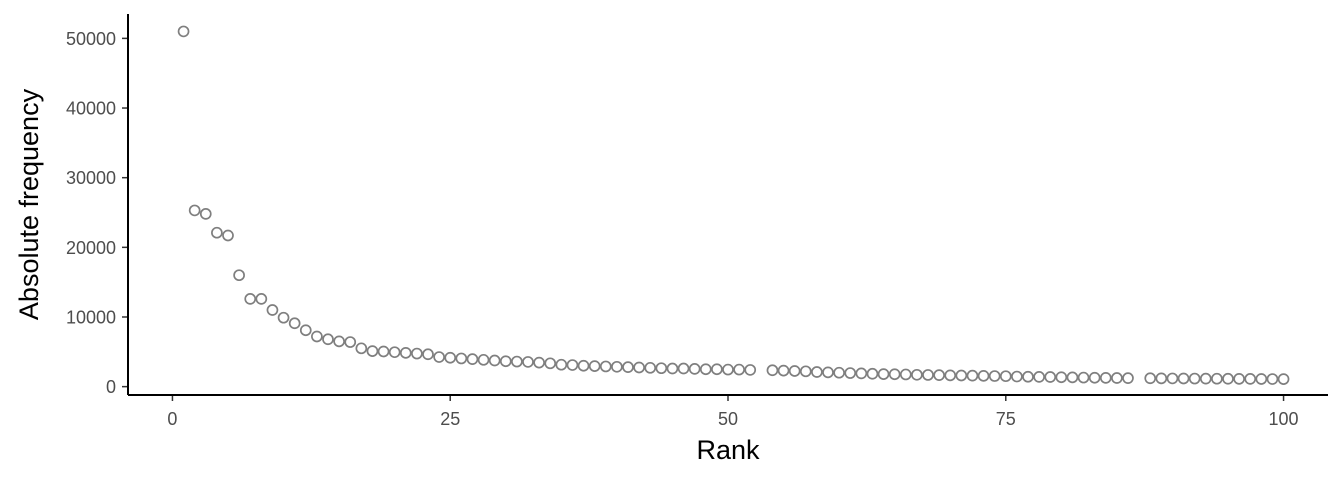 Image resolution: width=1344 pixels, height=480 pixels. What do you see at coordinates (91, 317) in the screenshot?
I see `y-tick-label: 10000` at bounding box center [91, 317].